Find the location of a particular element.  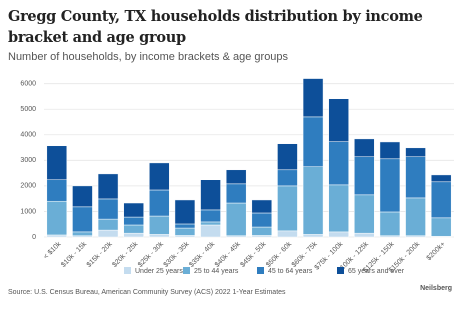

x-tick-label: $35k - 40k is located at coordinates (202, 254).